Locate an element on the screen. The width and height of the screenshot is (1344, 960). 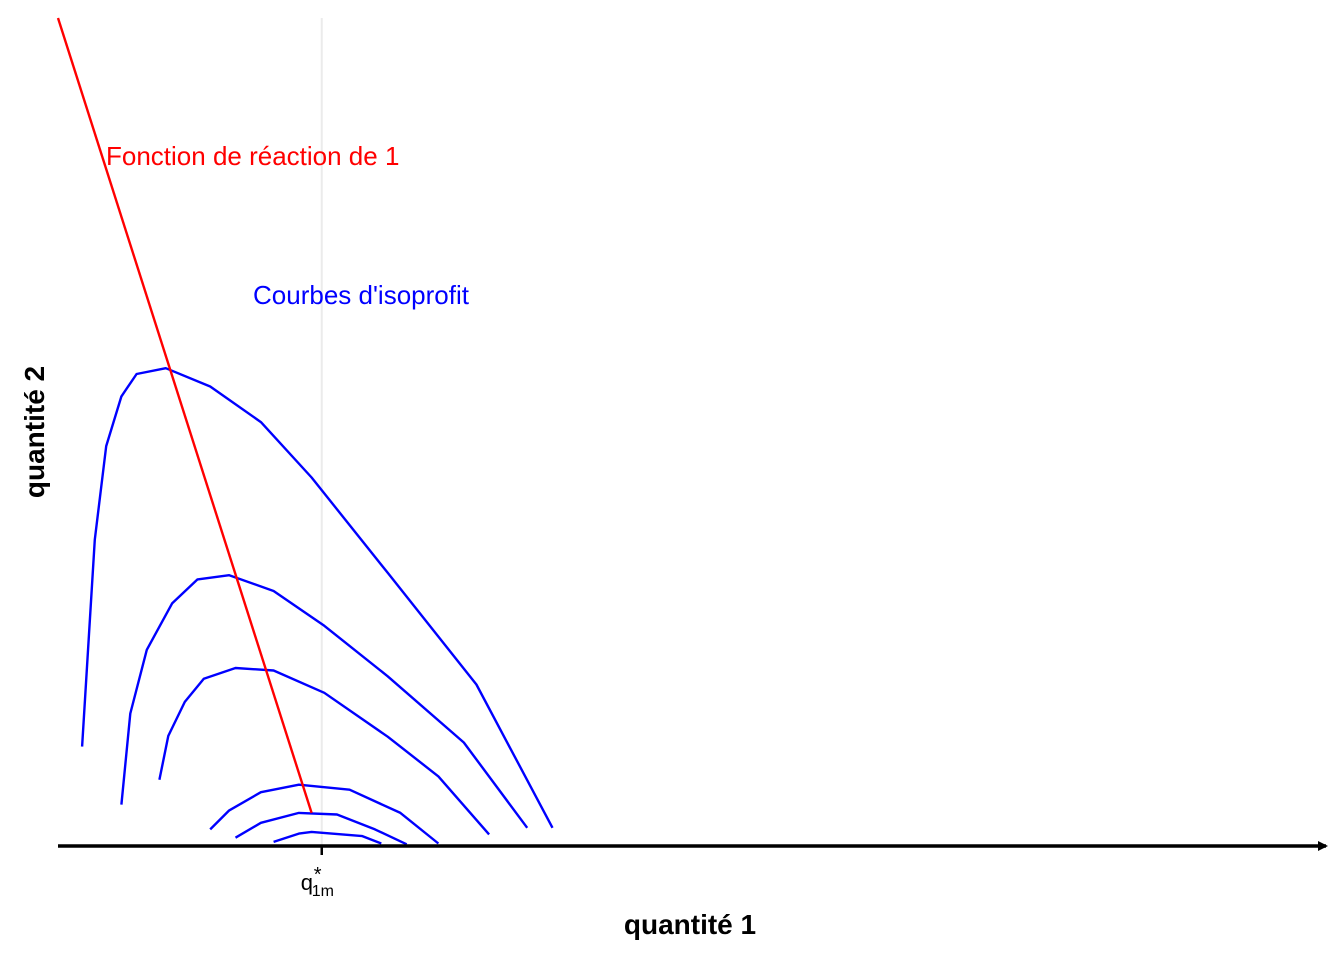
y-axis-title: quantité 2 is located at coordinates (34, 432).